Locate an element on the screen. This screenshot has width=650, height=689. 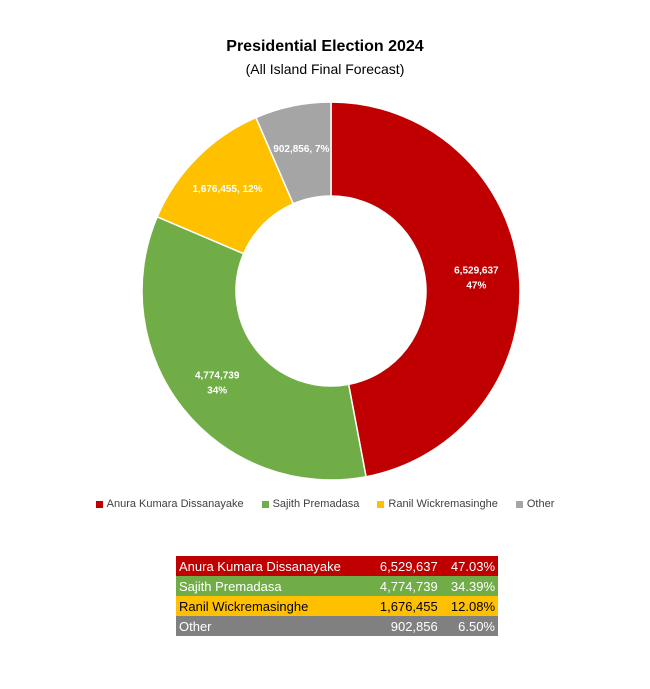
votes-cell: 1,676,455 is located at coordinates (408, 606).